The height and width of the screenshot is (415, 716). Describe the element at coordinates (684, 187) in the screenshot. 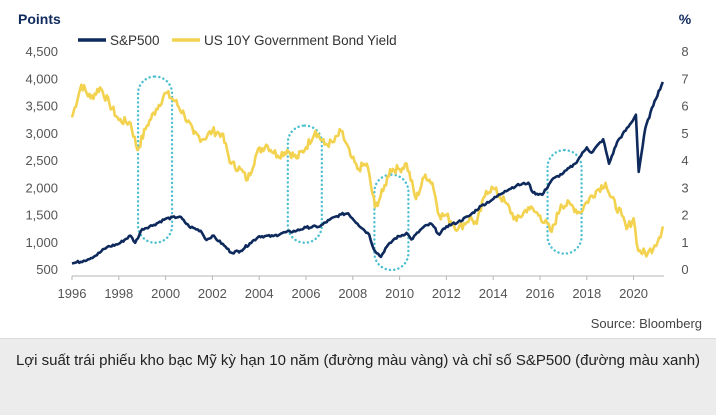

I see `right-tick-label: 3` at that location.